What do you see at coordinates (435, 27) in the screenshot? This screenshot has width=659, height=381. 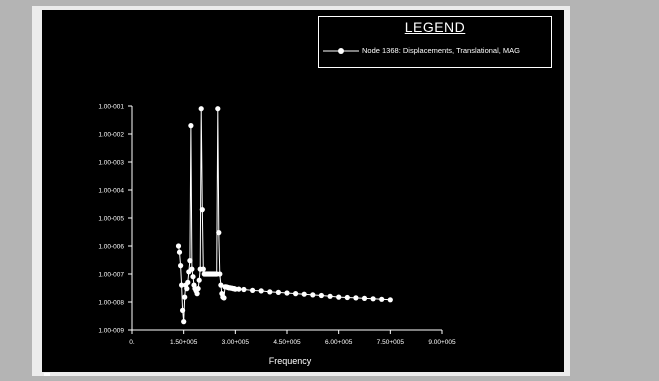 I see `legend-title: LEGEND` at bounding box center [435, 27].